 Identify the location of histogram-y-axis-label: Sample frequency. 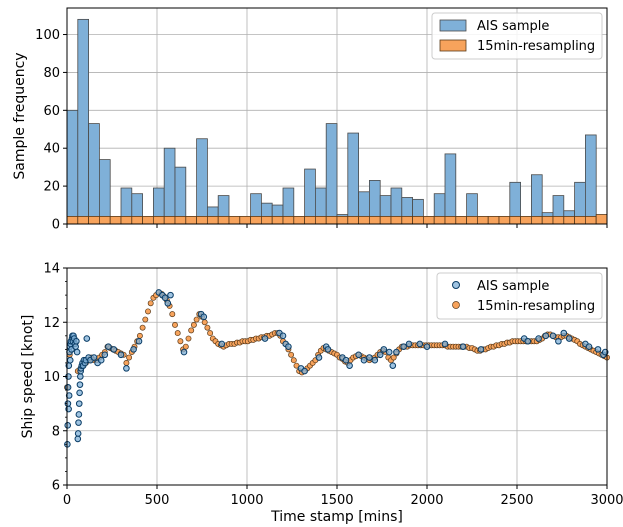
(20, 115).